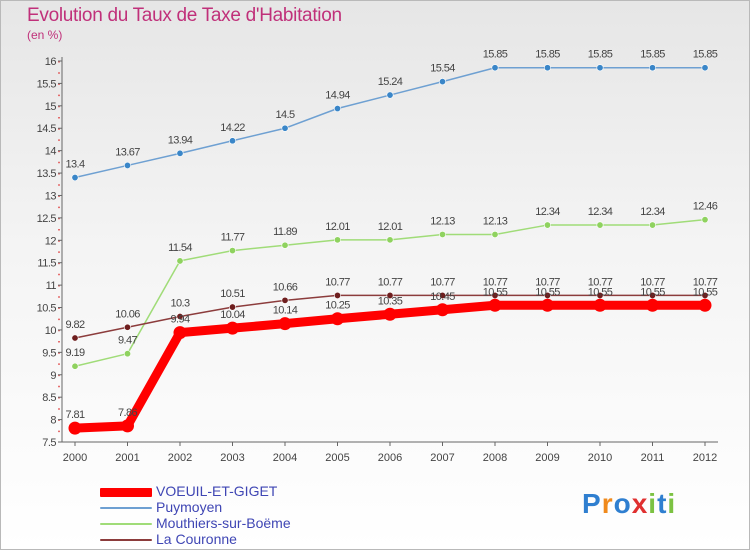 The width and height of the screenshot is (750, 550). What do you see at coordinates (442, 458) in the screenshot?
I see `x-tick-label: 2007` at bounding box center [442, 458].